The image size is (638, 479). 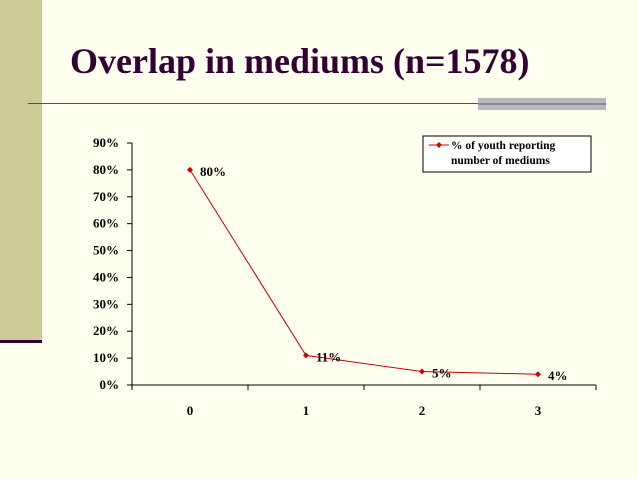 What do you see at coordinates (542, 104) in the screenshot?
I see `title-rule-block` at bounding box center [542, 104].